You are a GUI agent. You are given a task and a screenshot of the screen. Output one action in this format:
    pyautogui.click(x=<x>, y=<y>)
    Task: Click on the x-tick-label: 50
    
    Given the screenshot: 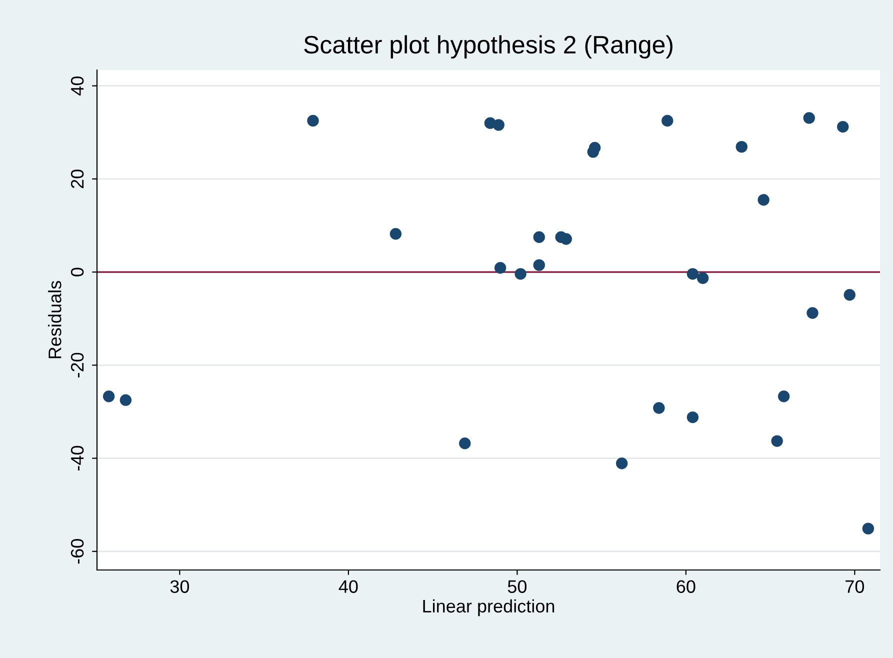 What is the action you would take?
    pyautogui.click(x=517, y=586)
    